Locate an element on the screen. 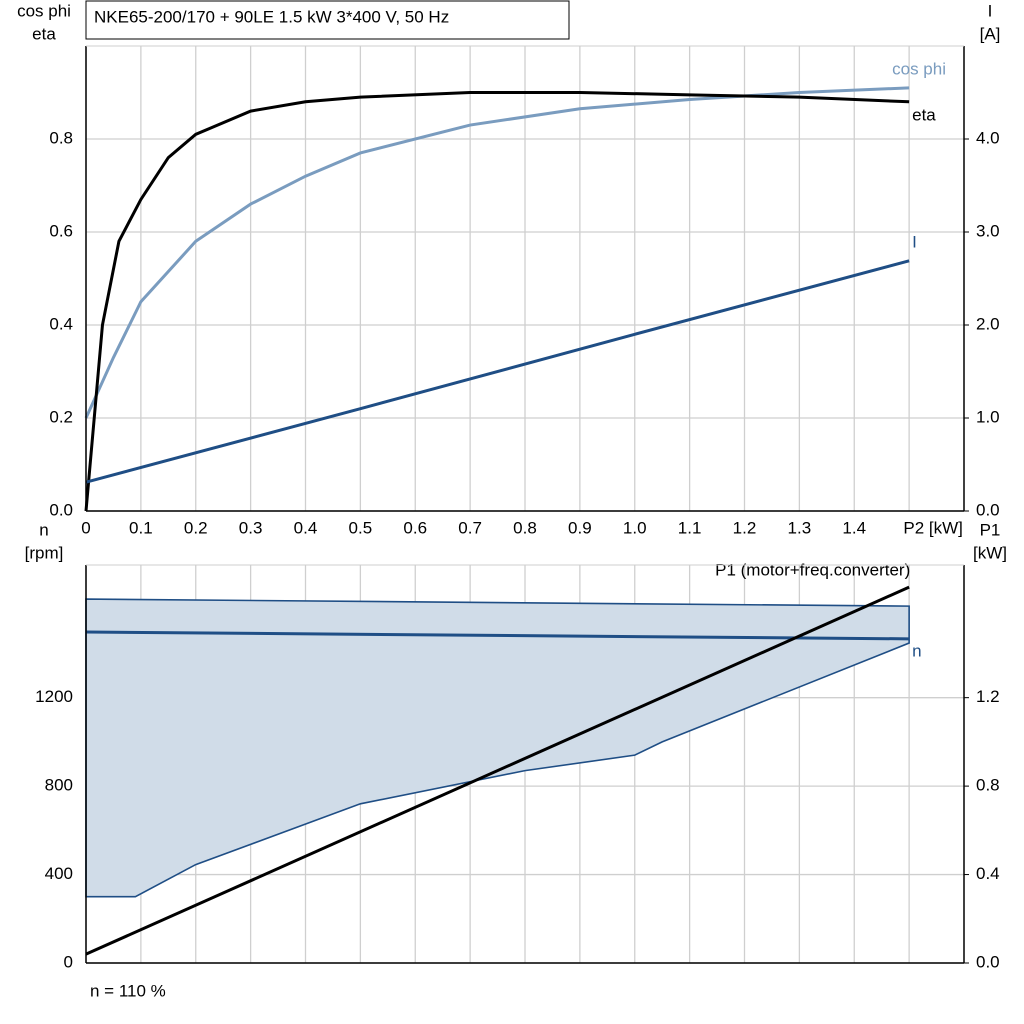 The height and width of the screenshot is (1024, 1024). y-tick-label: 0.2 is located at coordinates (61, 416).